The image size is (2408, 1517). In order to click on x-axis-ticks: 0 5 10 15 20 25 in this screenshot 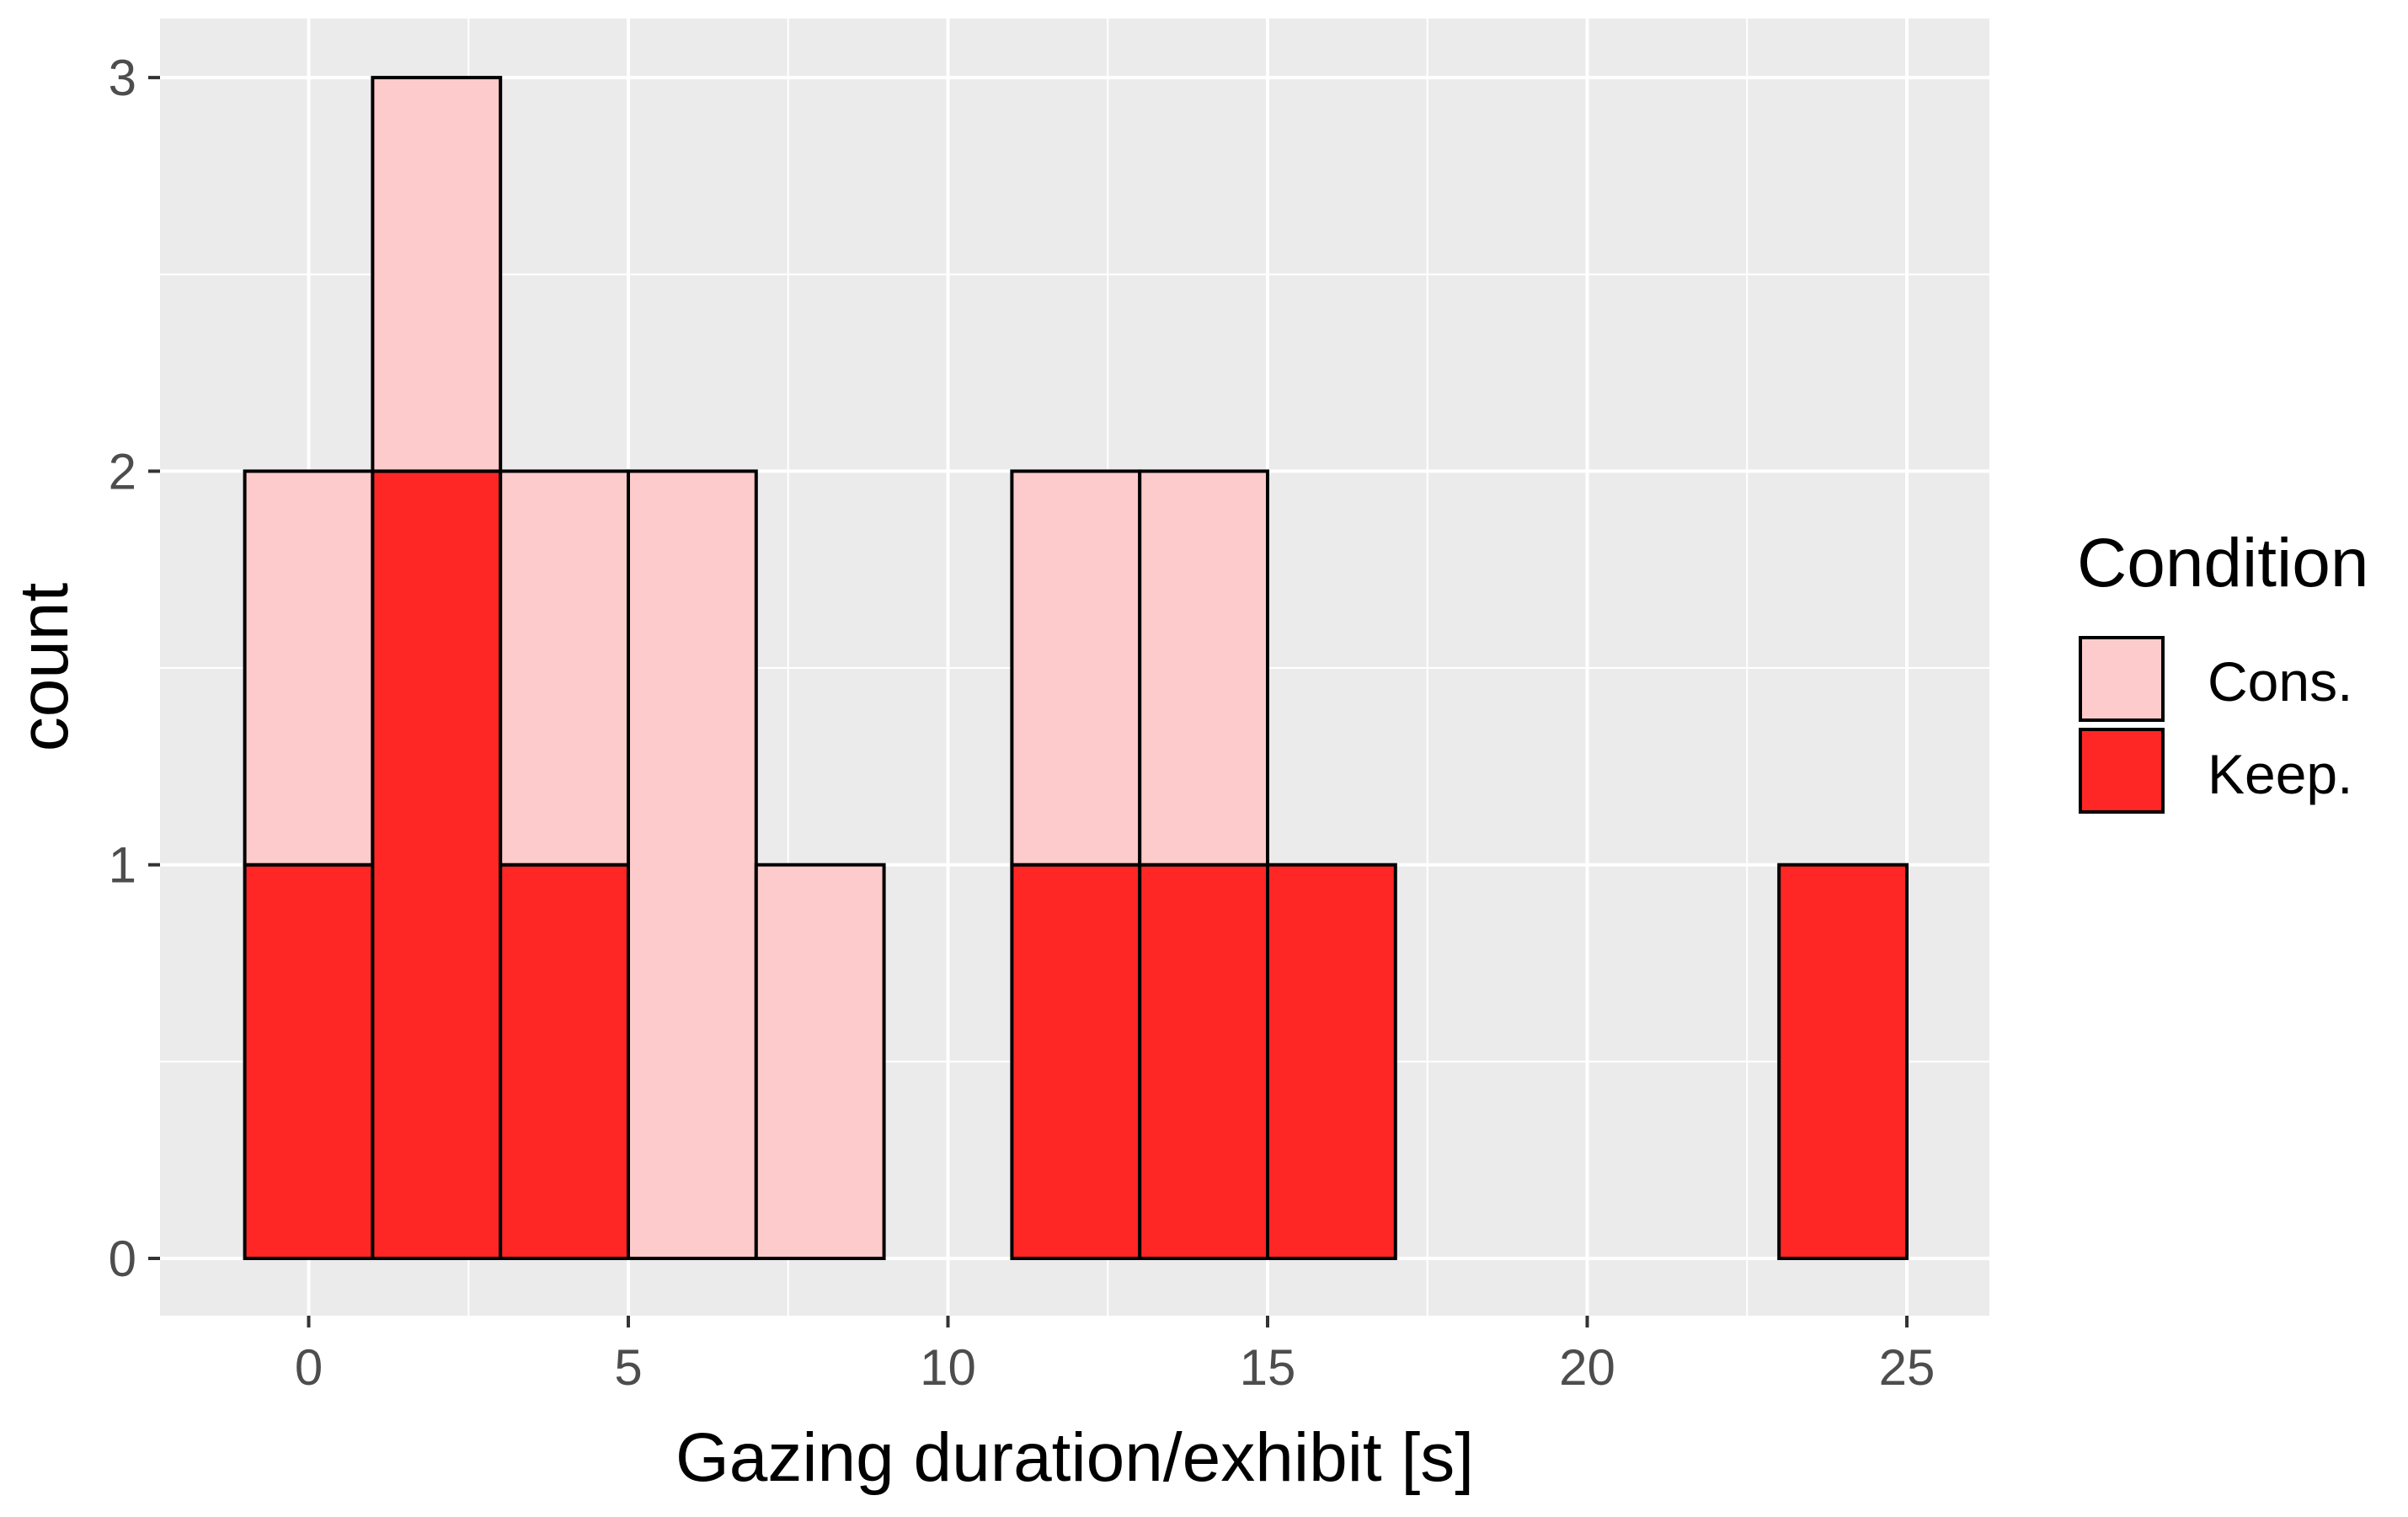, I will do `click(1115, 1356)`.